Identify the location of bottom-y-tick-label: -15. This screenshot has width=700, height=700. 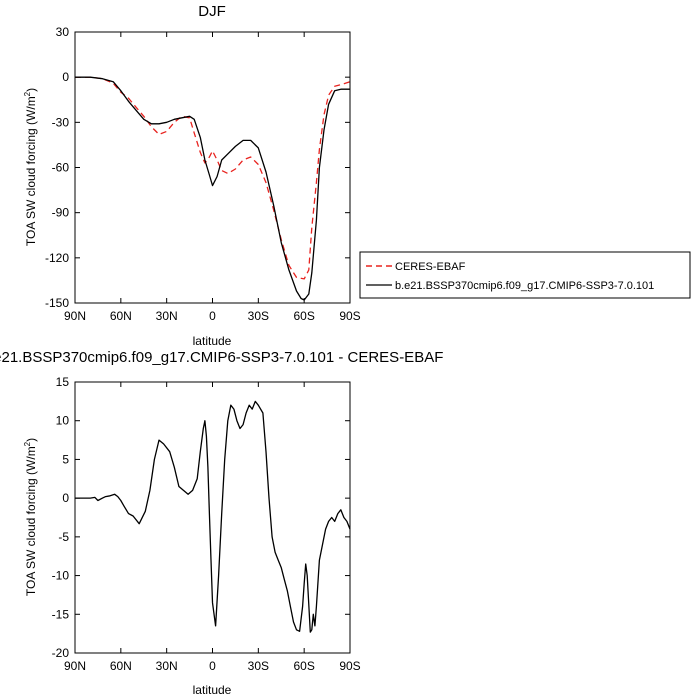
(61, 614).